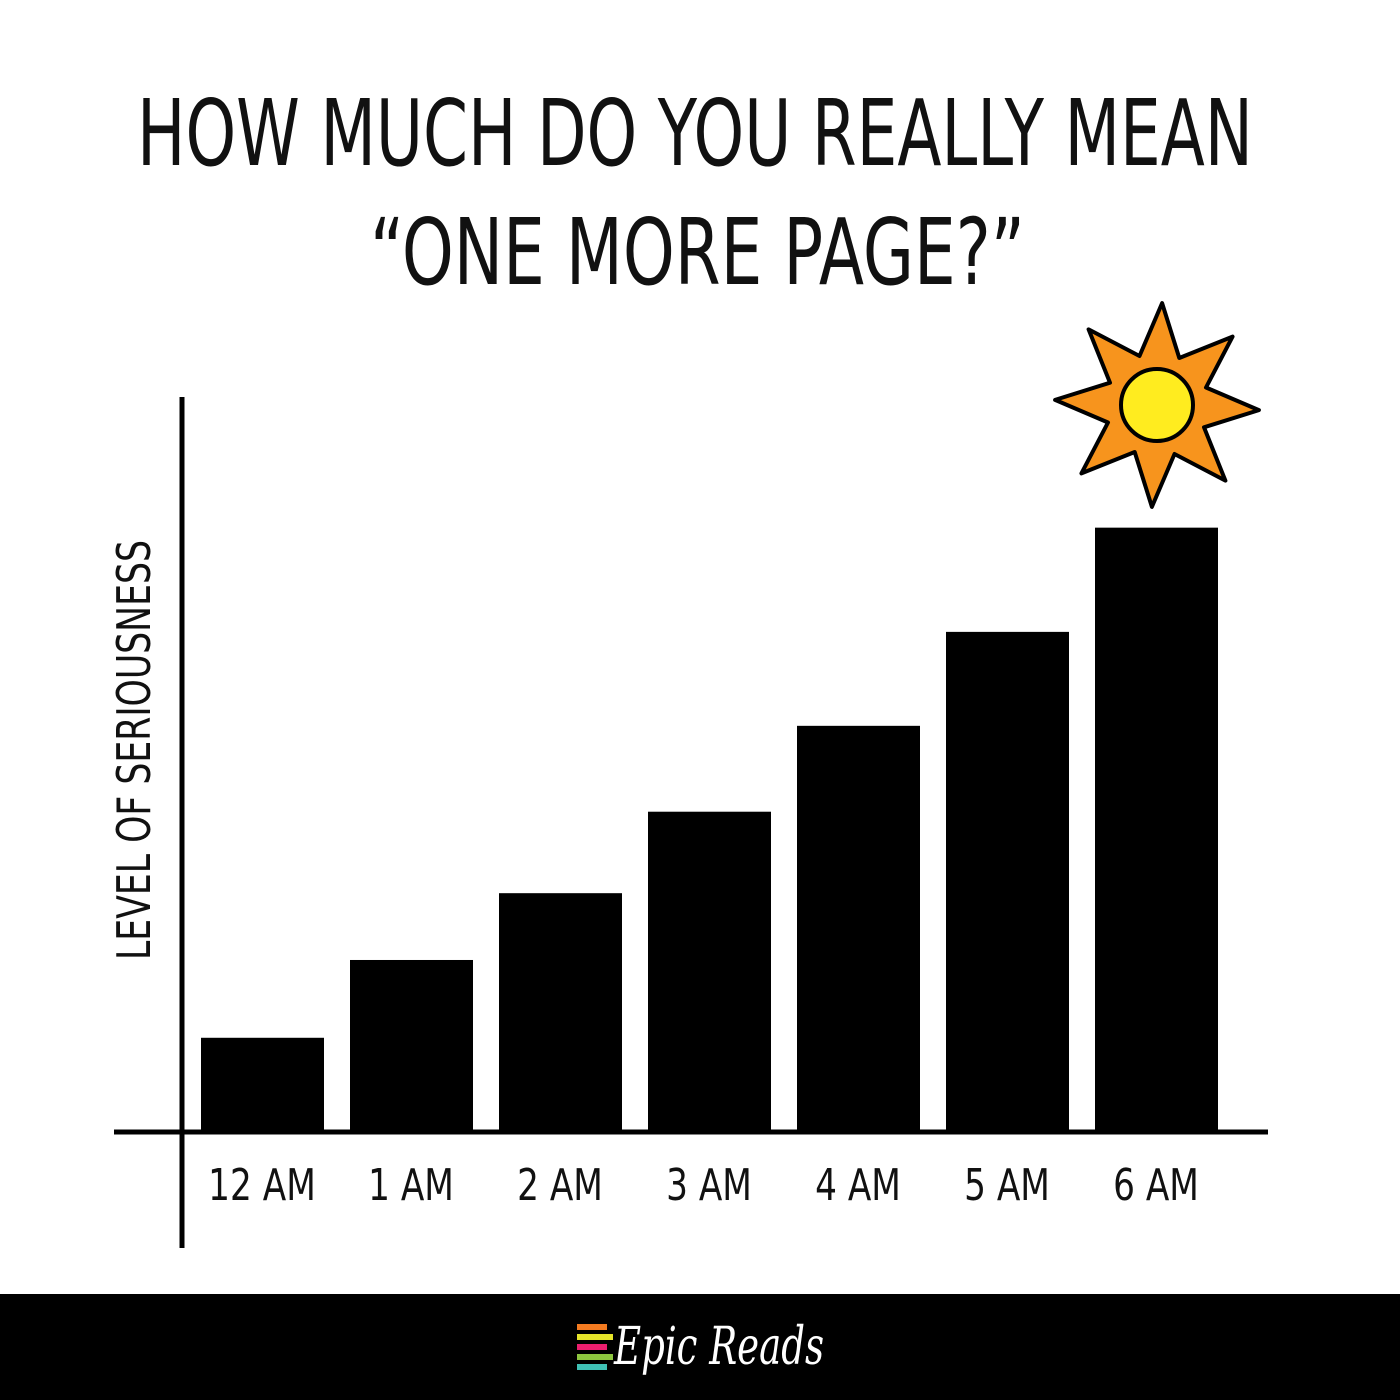  Describe the element at coordinates (560, 1185) in the screenshot. I see `x-tick-label: 2 AM` at that location.